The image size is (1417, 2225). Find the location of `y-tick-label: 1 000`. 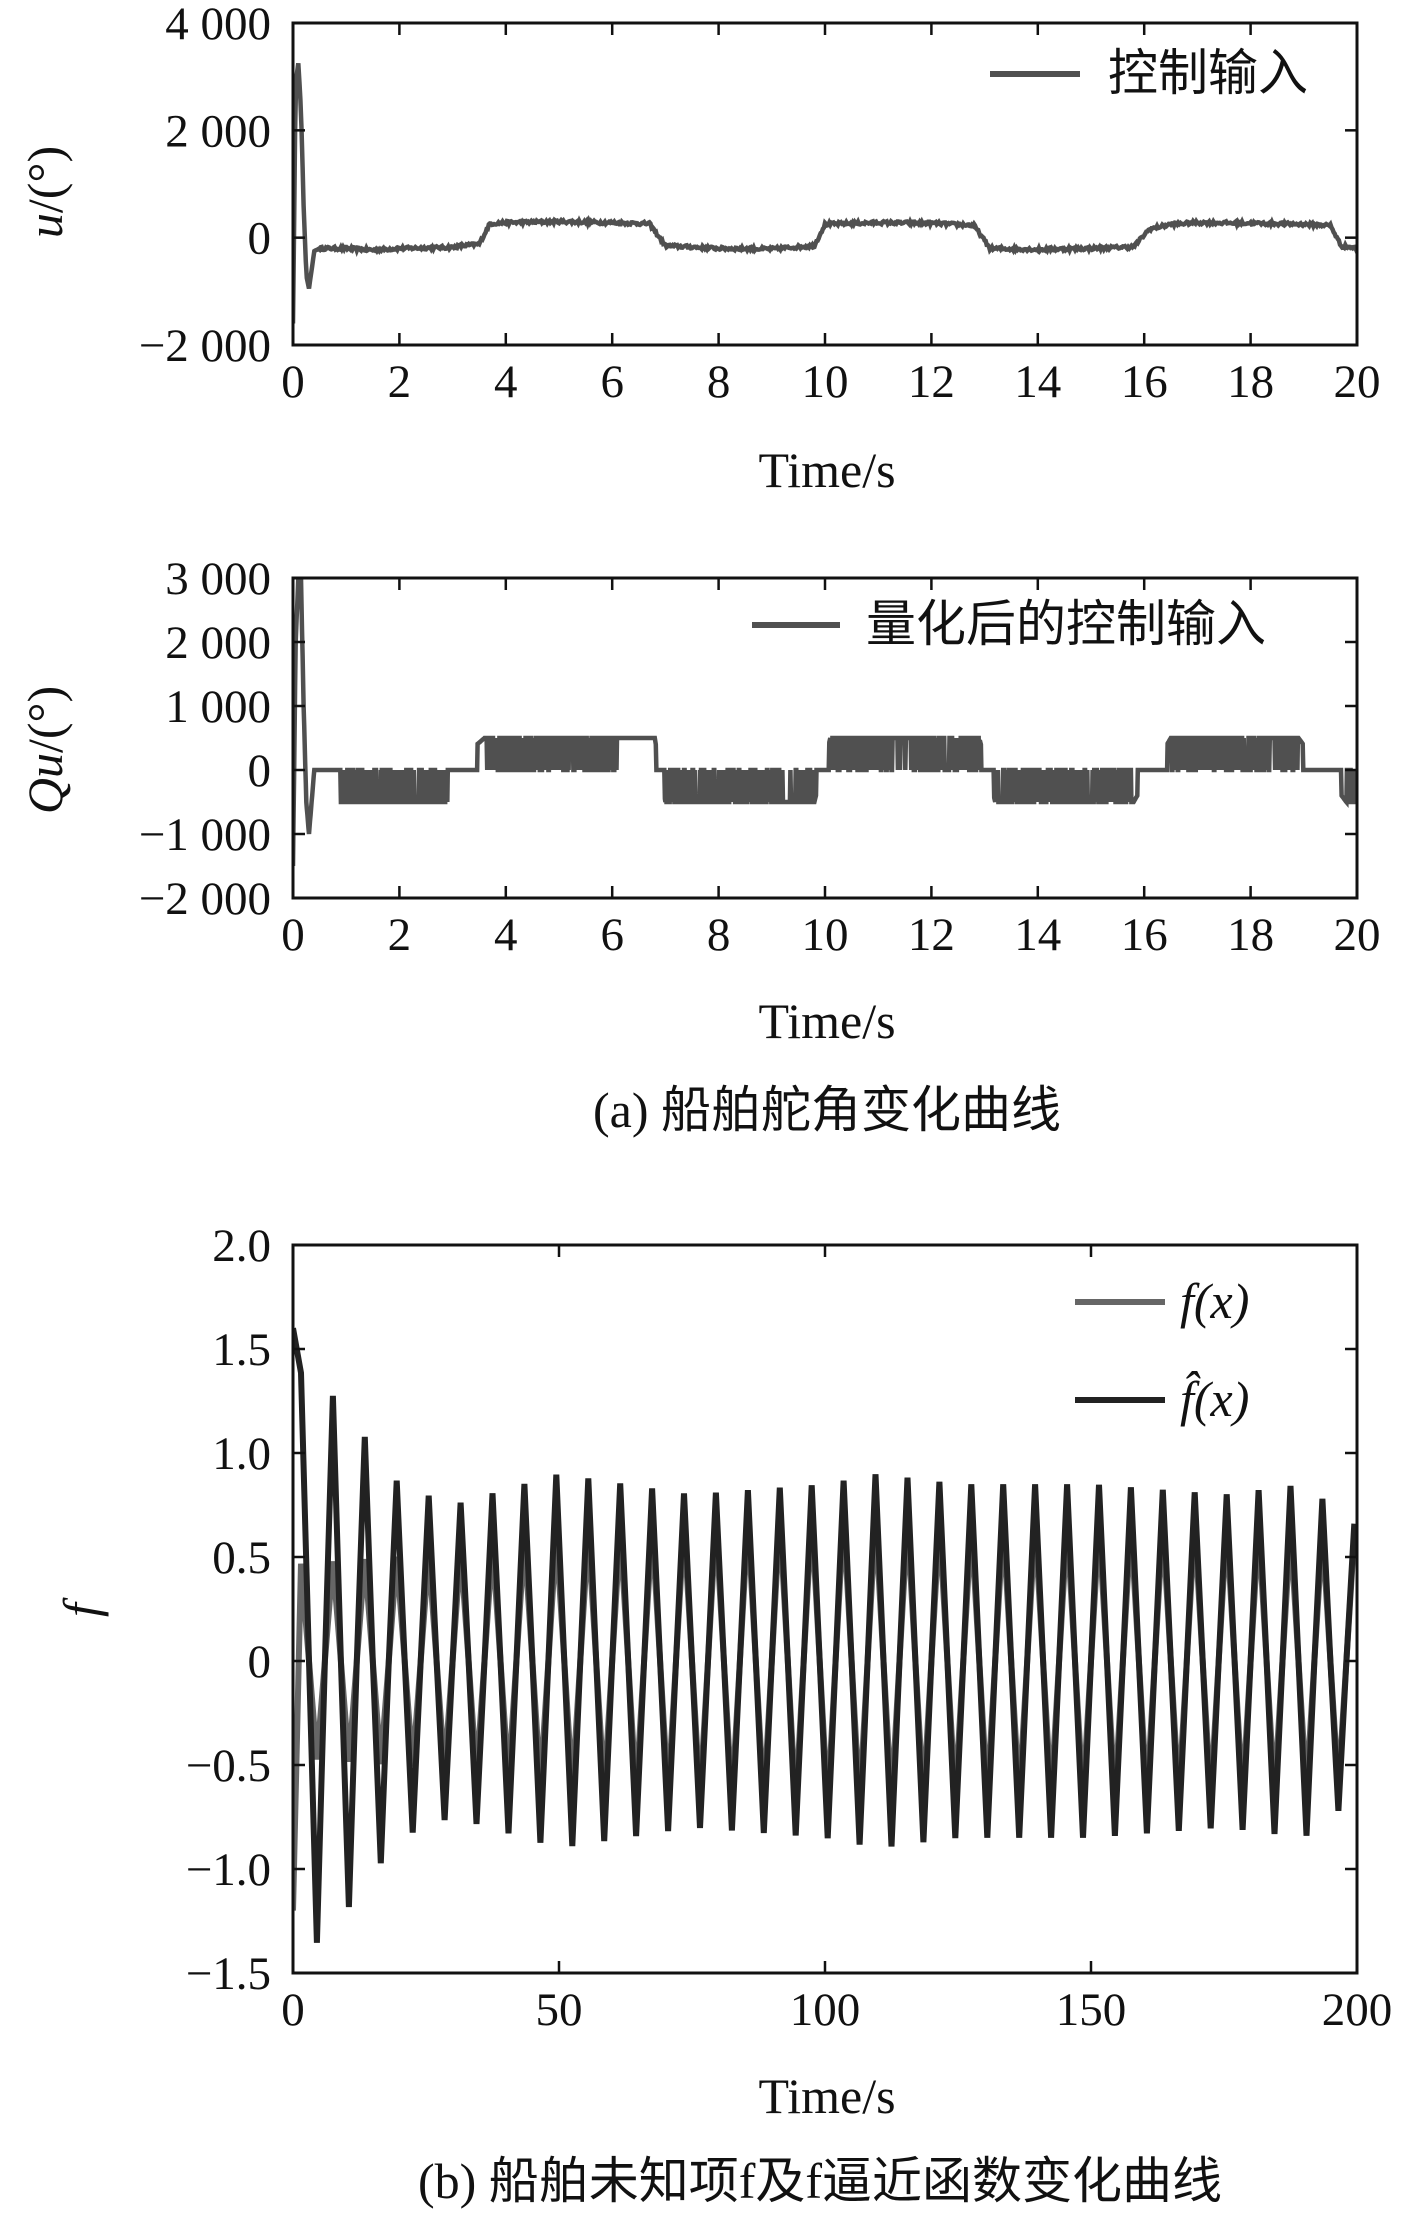

y-tick-label: 1 000 is located at coordinates (218, 707).